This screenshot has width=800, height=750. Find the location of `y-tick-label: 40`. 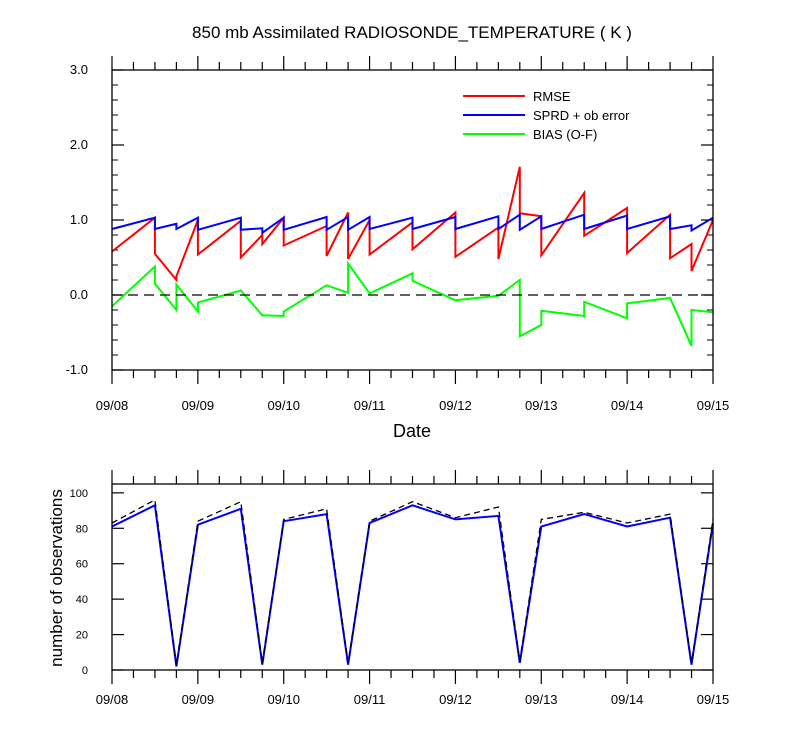

y-tick-label: 40 is located at coordinates (82, 600).